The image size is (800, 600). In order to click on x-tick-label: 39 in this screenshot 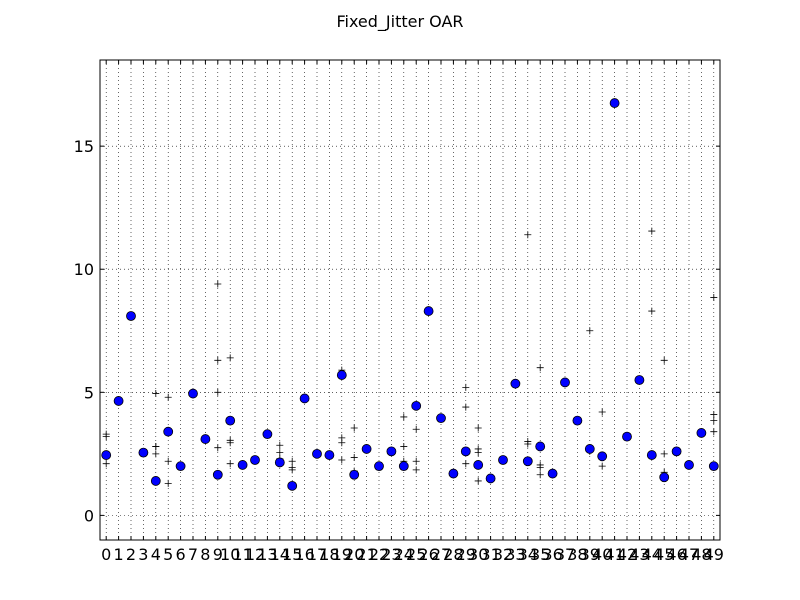, I will do `click(590, 554)`.